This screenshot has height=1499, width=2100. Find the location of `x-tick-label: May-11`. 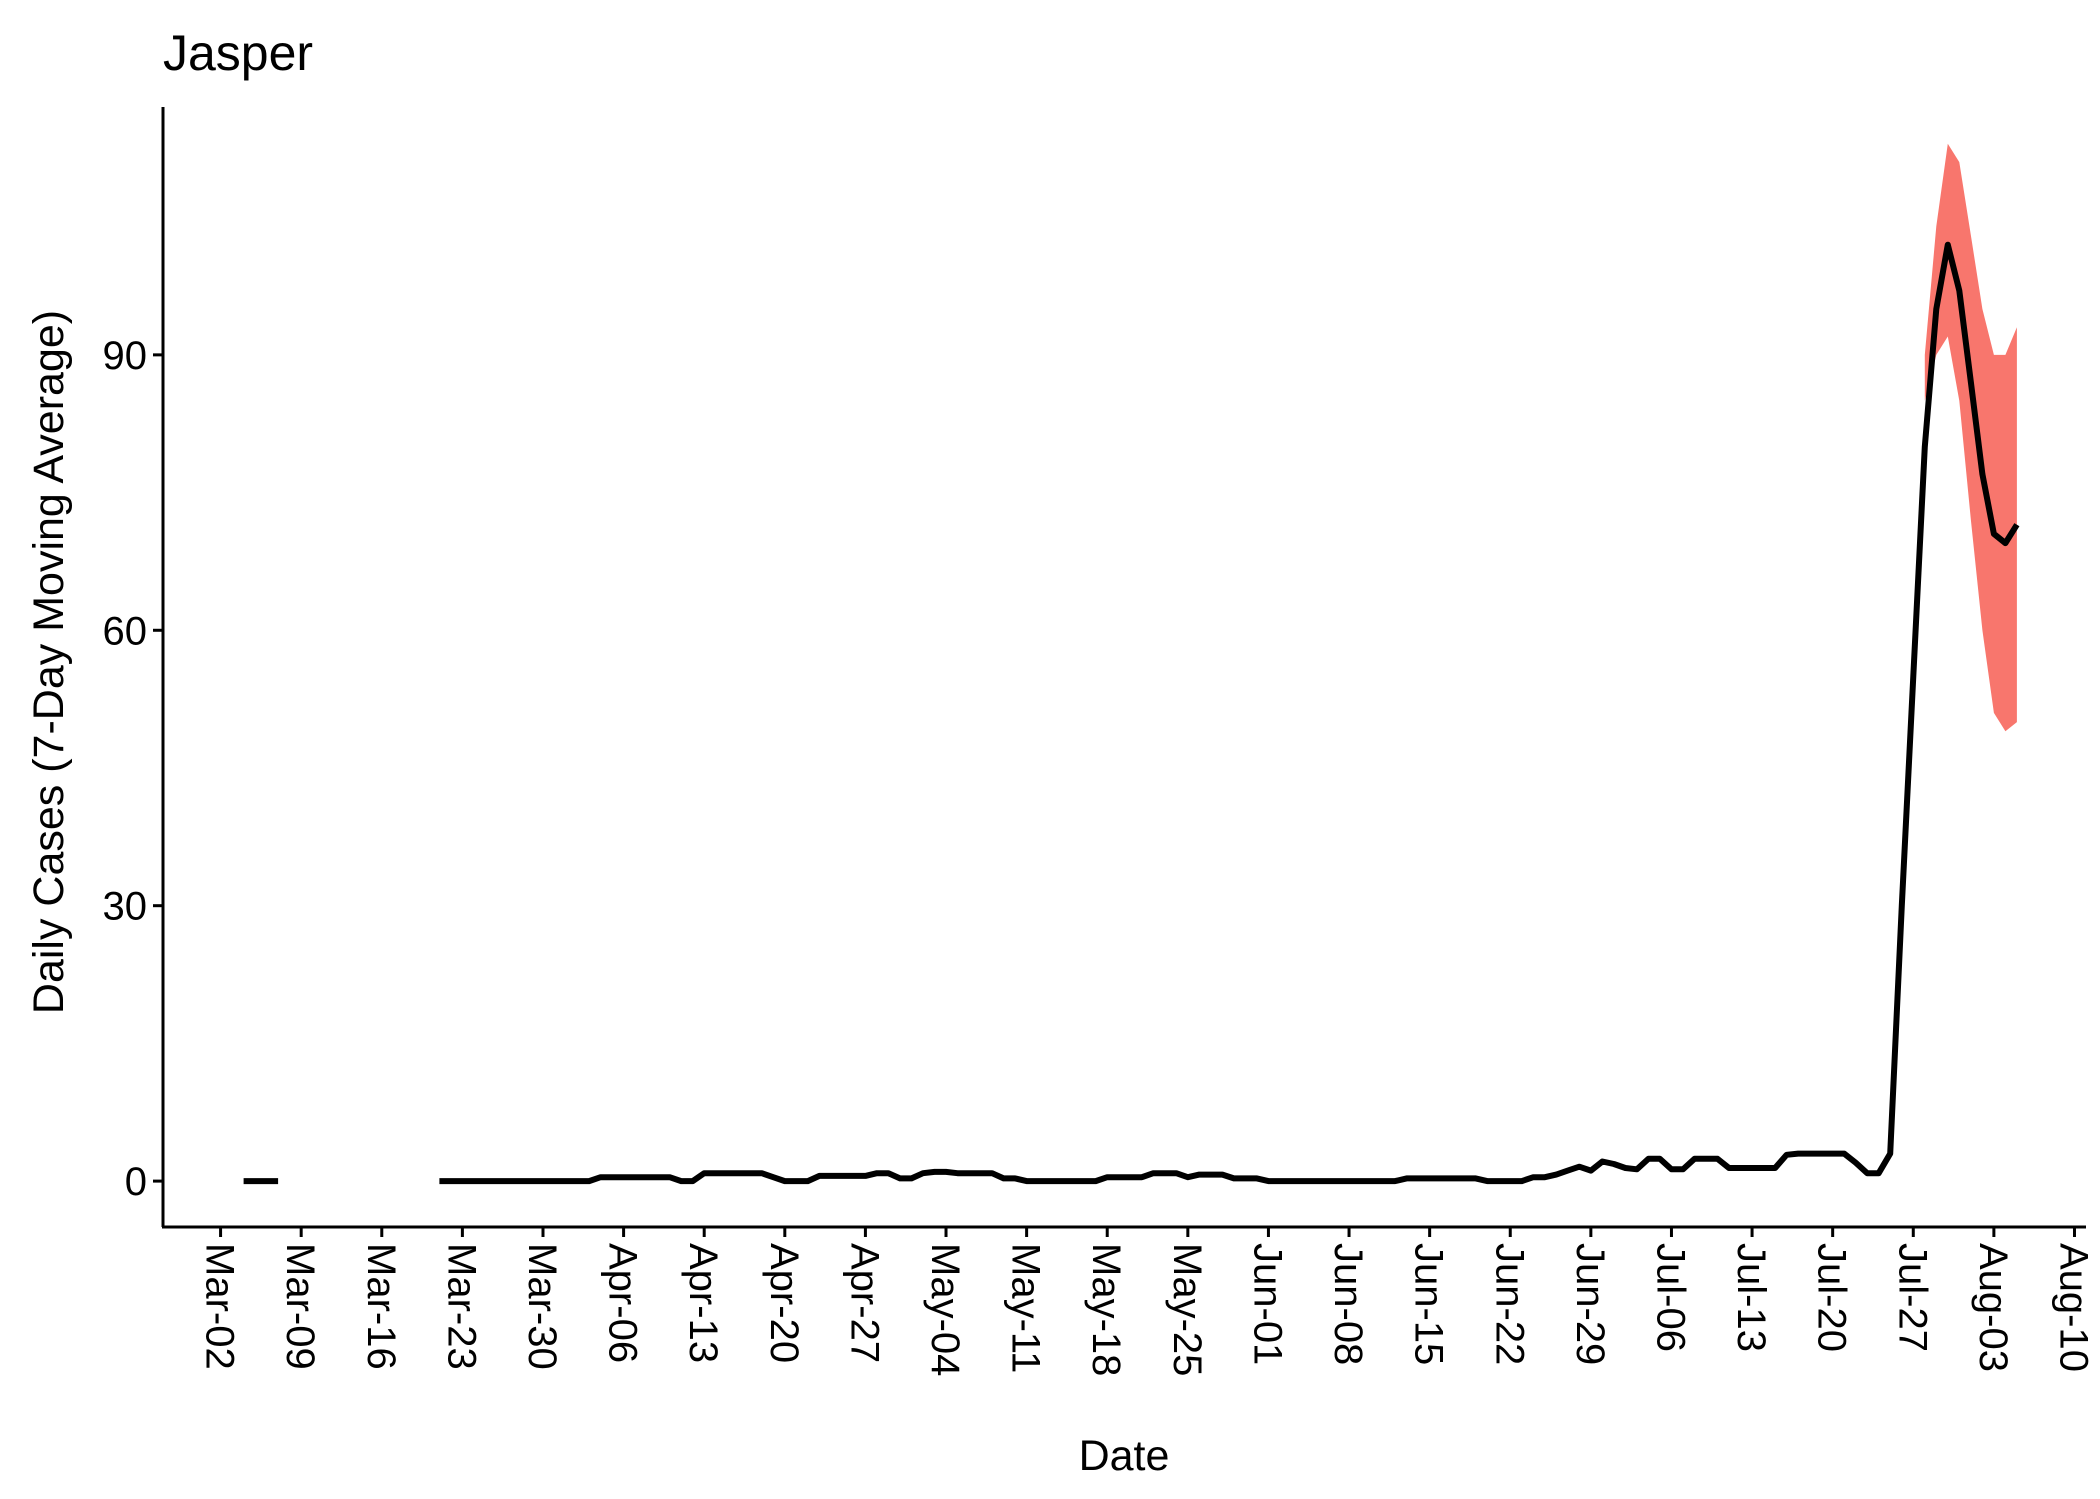

x-tick-label: May-11 is located at coordinates (1026, 1308).